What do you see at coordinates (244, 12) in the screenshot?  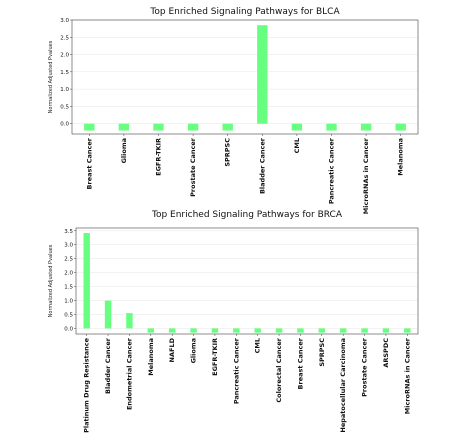 I see `chart-title: Top Enriched Signaling Pathways for BLCA` at bounding box center [244, 12].